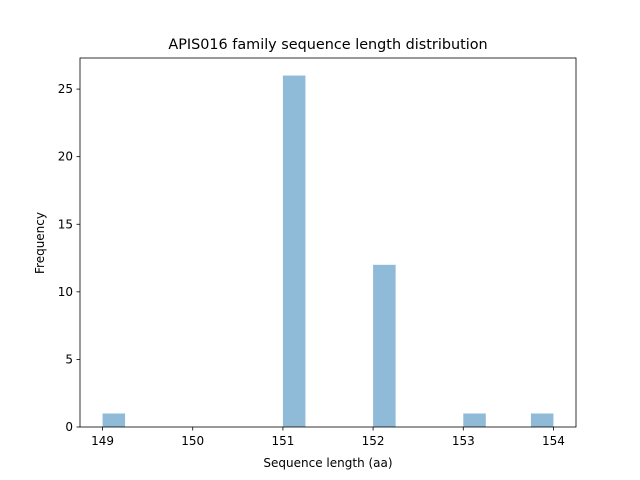 This screenshot has height=480, width=640. What do you see at coordinates (65, 292) in the screenshot?
I see `y-tick-label: 10` at bounding box center [65, 292].